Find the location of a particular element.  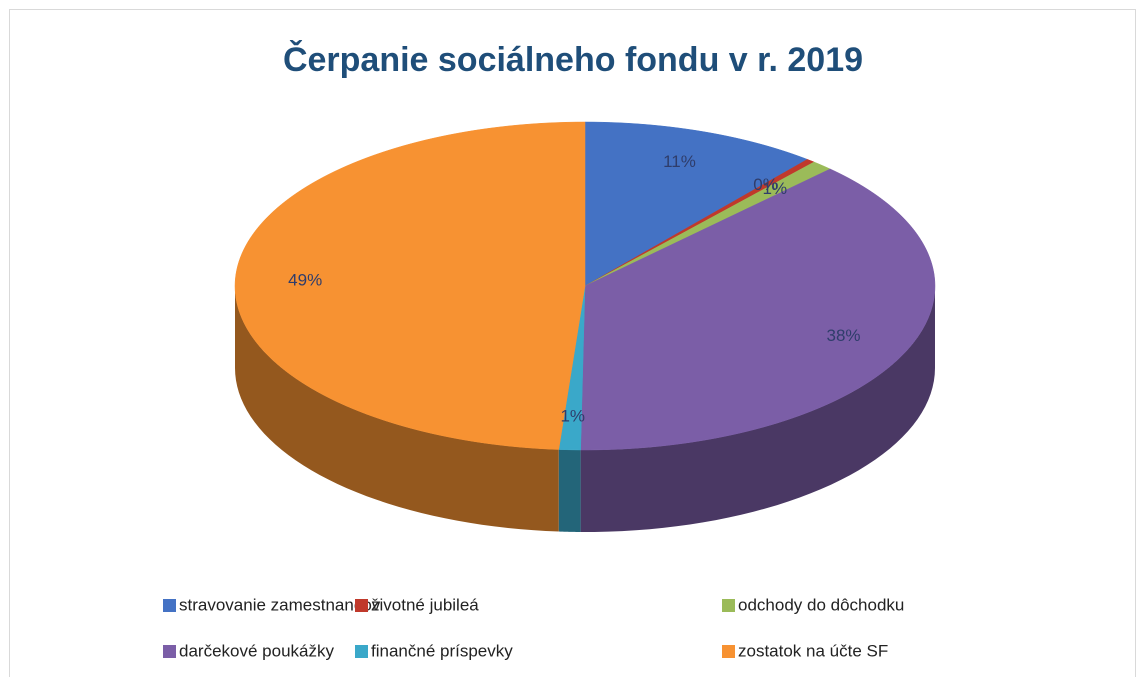

data-label: 49% is located at coordinates (305, 280).